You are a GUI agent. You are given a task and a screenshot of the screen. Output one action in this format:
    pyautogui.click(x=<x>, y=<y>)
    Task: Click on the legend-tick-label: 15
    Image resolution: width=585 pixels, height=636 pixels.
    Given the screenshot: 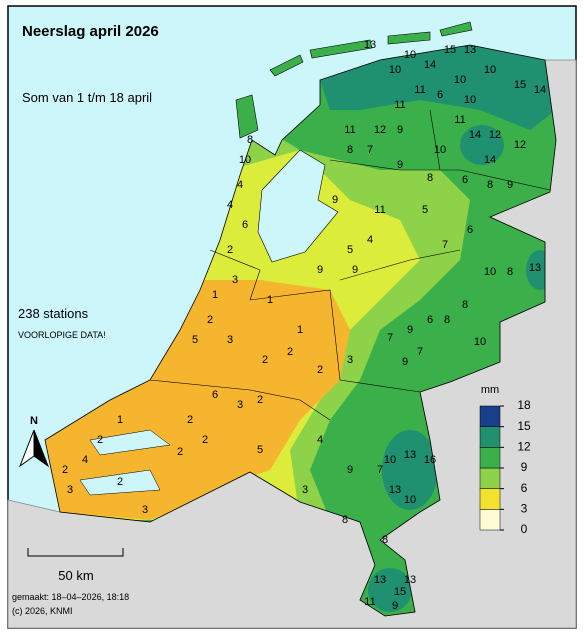 What is the action you would take?
    pyautogui.click(x=524, y=426)
    